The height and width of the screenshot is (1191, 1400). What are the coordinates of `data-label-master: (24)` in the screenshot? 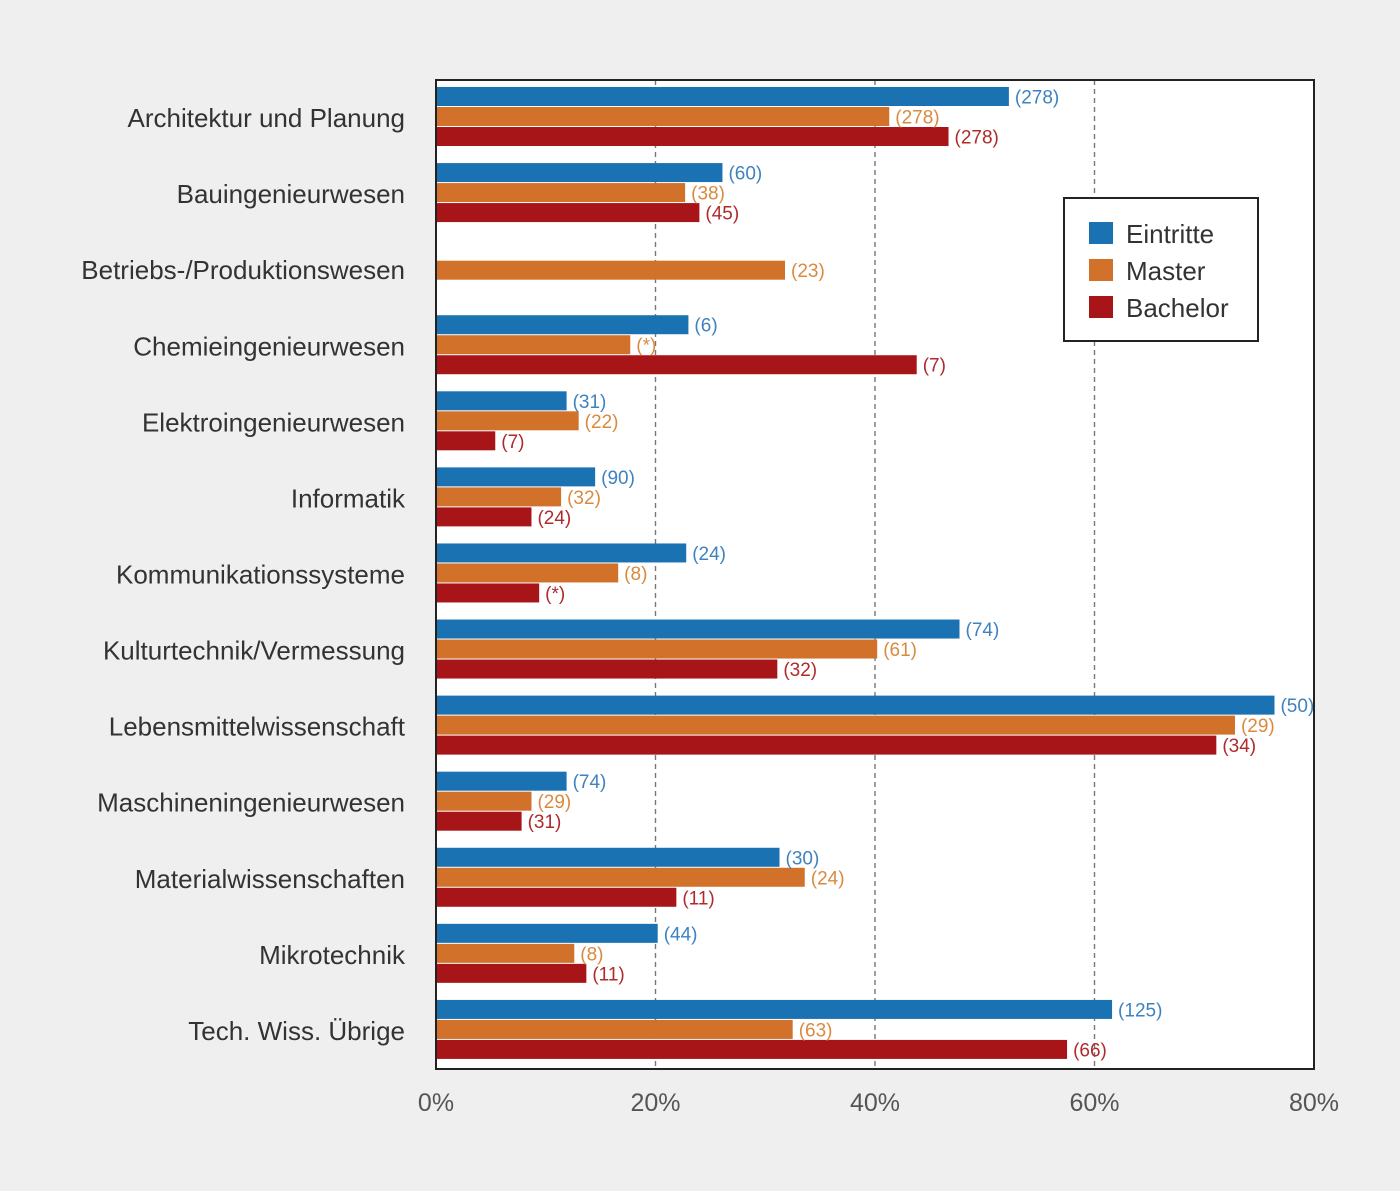 It's located at (828, 878).